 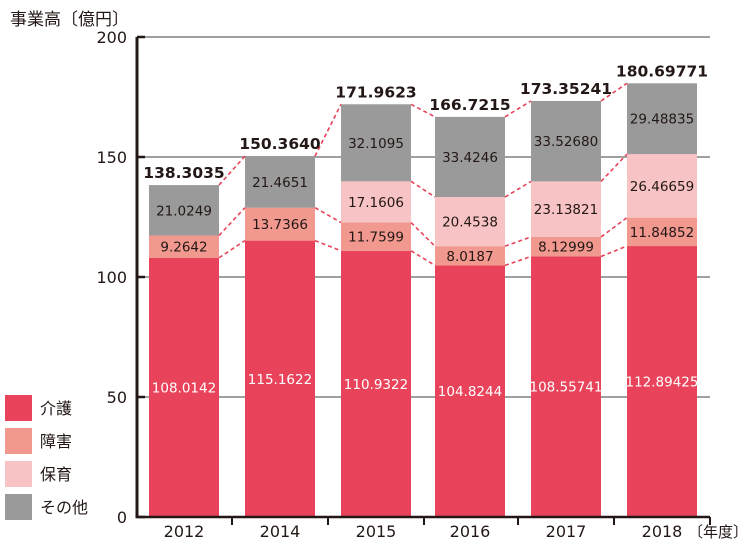 I want to click on y-tick-label: 50, so click(x=117, y=397).